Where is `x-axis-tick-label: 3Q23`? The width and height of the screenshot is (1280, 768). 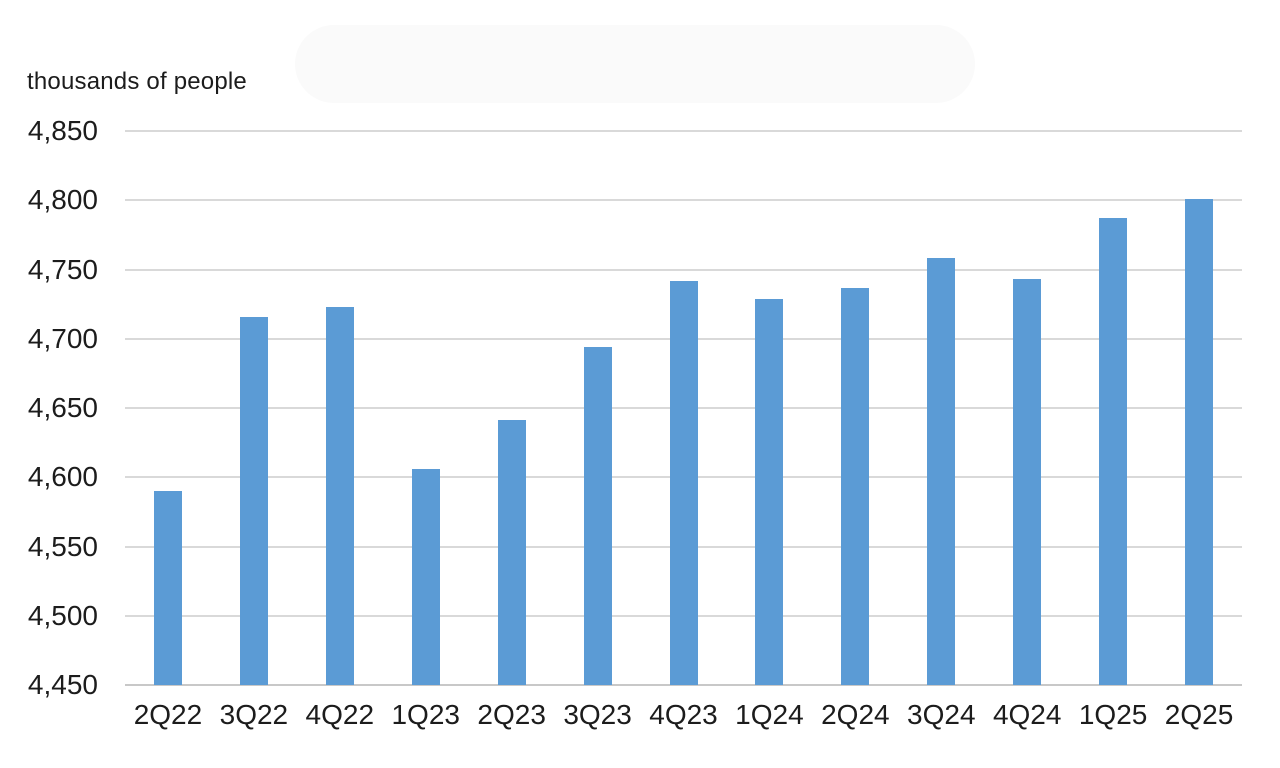 x-axis-tick-label: 3Q23 is located at coordinates (597, 714).